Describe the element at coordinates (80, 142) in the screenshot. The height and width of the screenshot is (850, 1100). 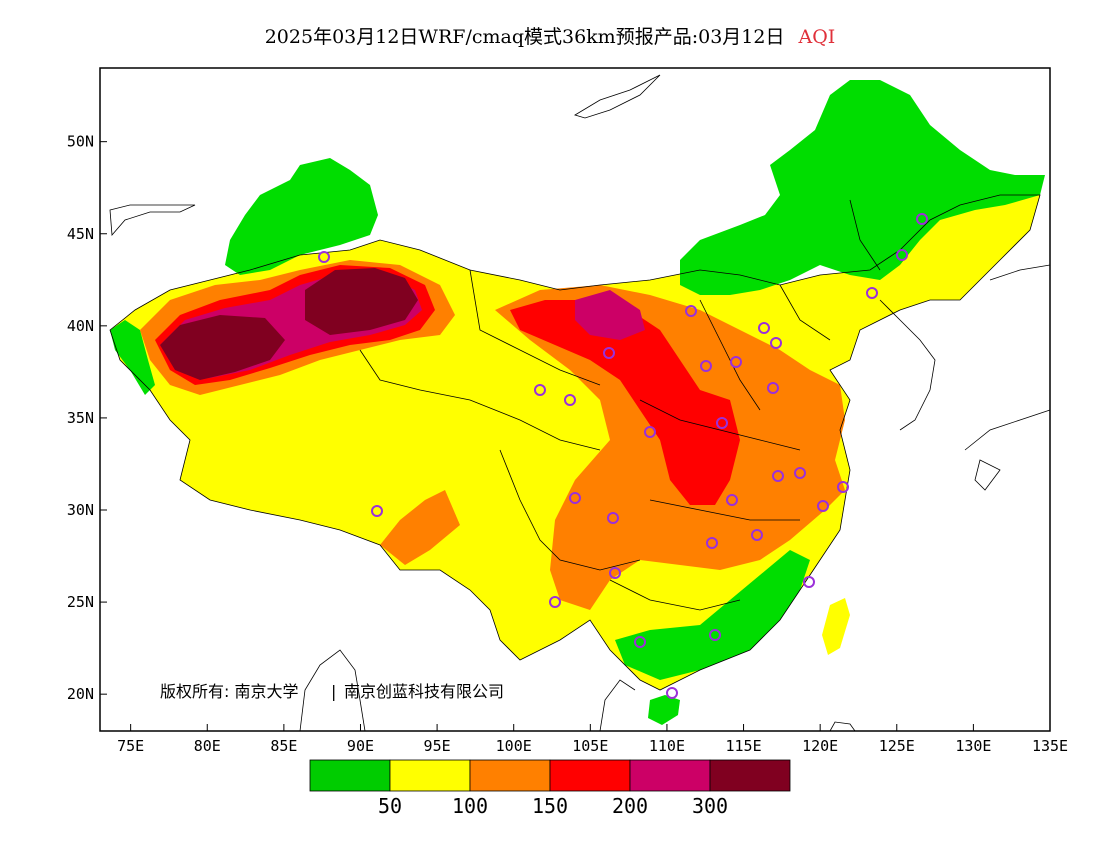
I see `y-tick-label: 50N` at that location.